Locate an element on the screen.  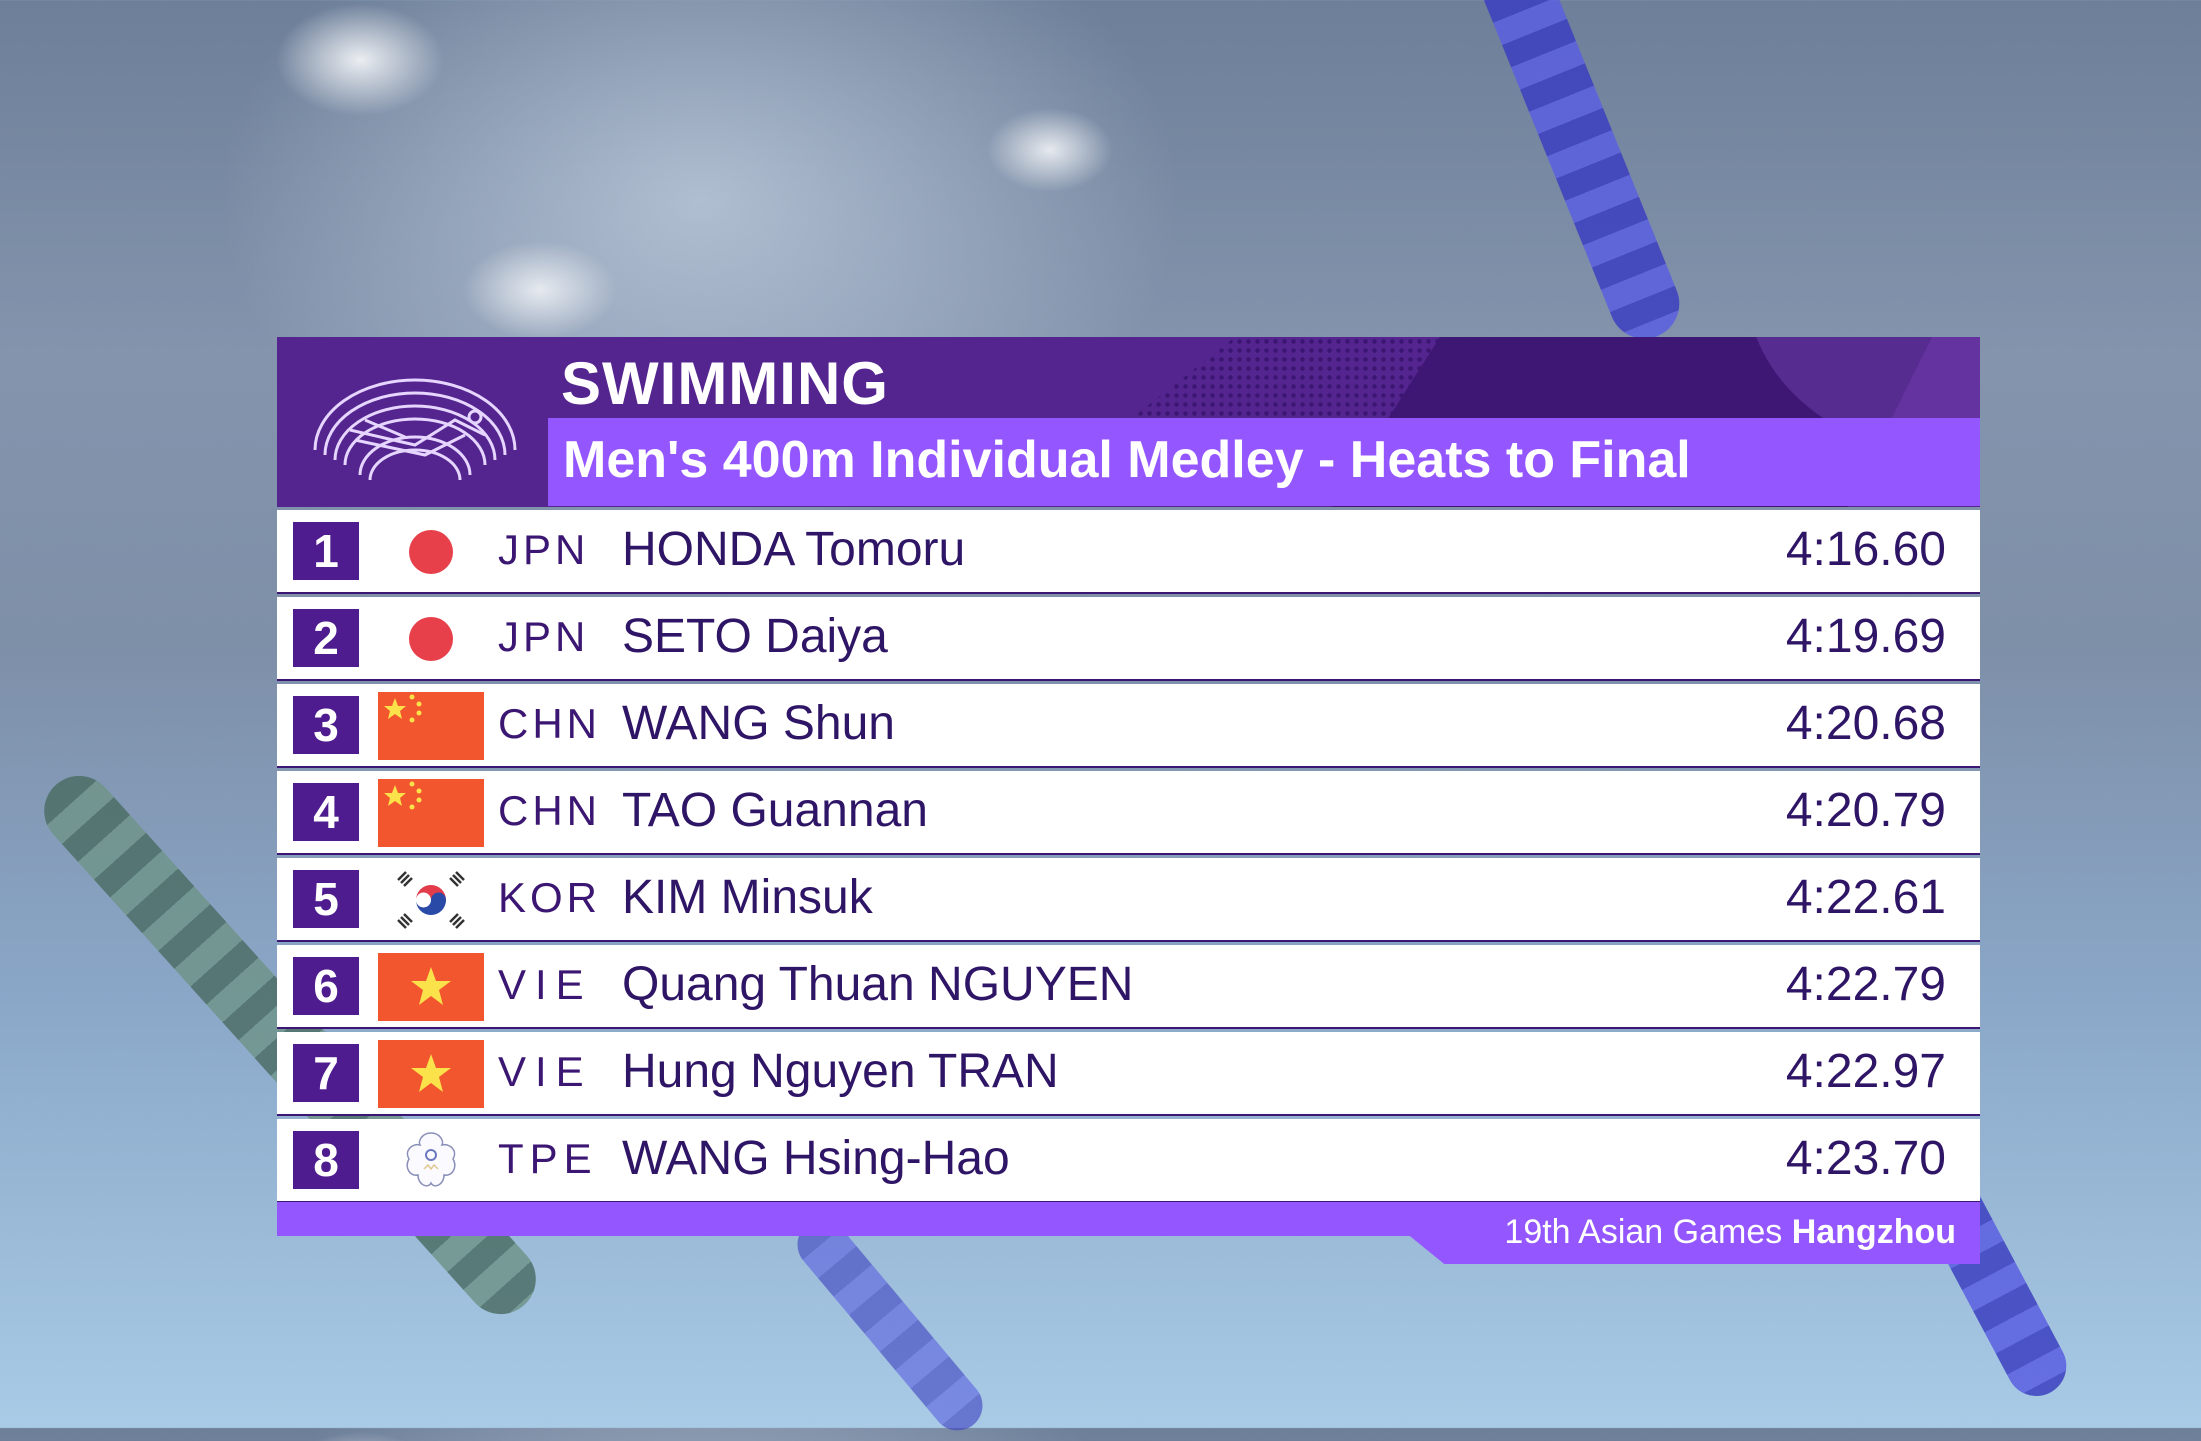
event-branding: 19th Asian Games Hangzhou is located at coordinates (1730, 1232).